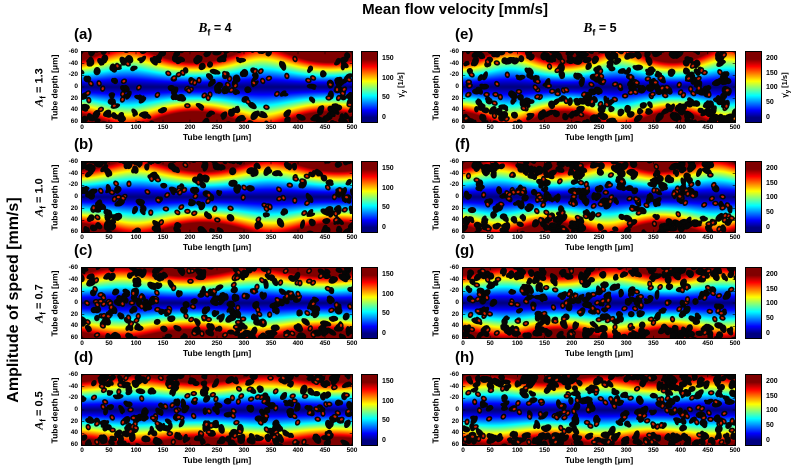 This screenshot has height=471, width=800. What do you see at coordinates (600, 29) in the screenshot?
I see `column-header-bf5: Bf = 5` at bounding box center [600, 29].